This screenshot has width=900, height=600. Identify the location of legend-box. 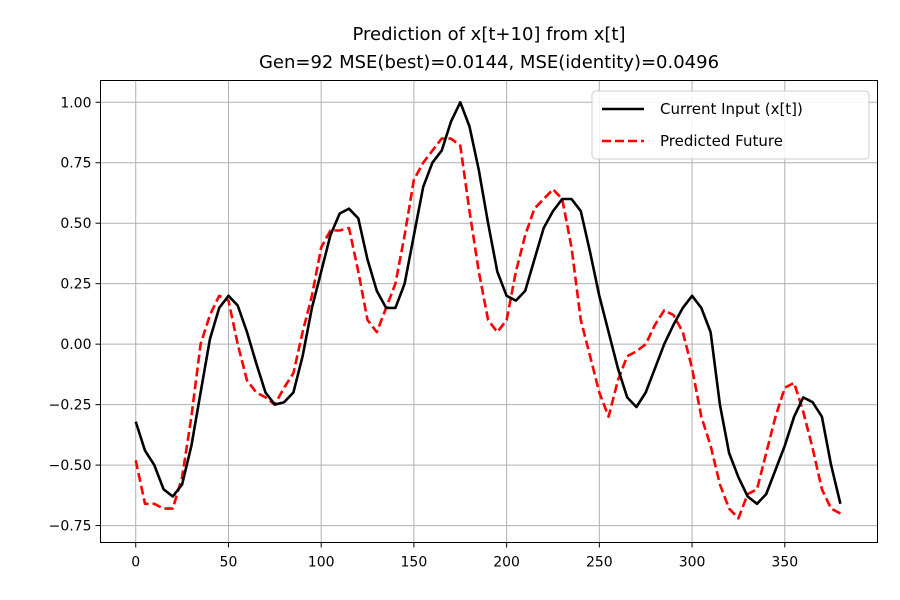
(730, 125).